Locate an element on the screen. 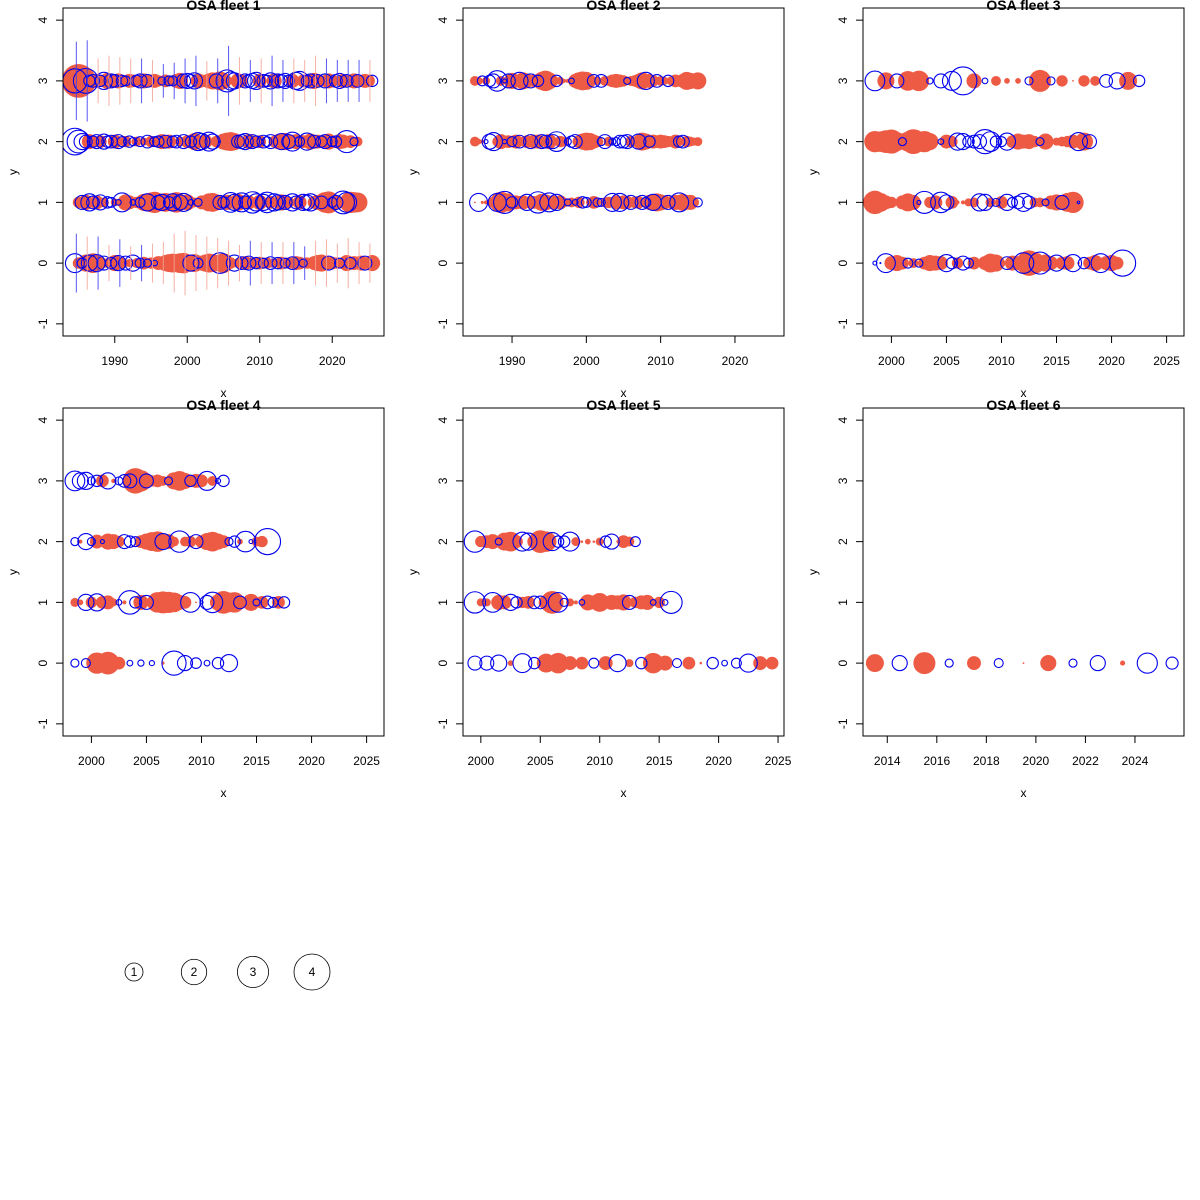 The height and width of the screenshot is (1200, 1200). legend-label: 2 is located at coordinates (194, 972).